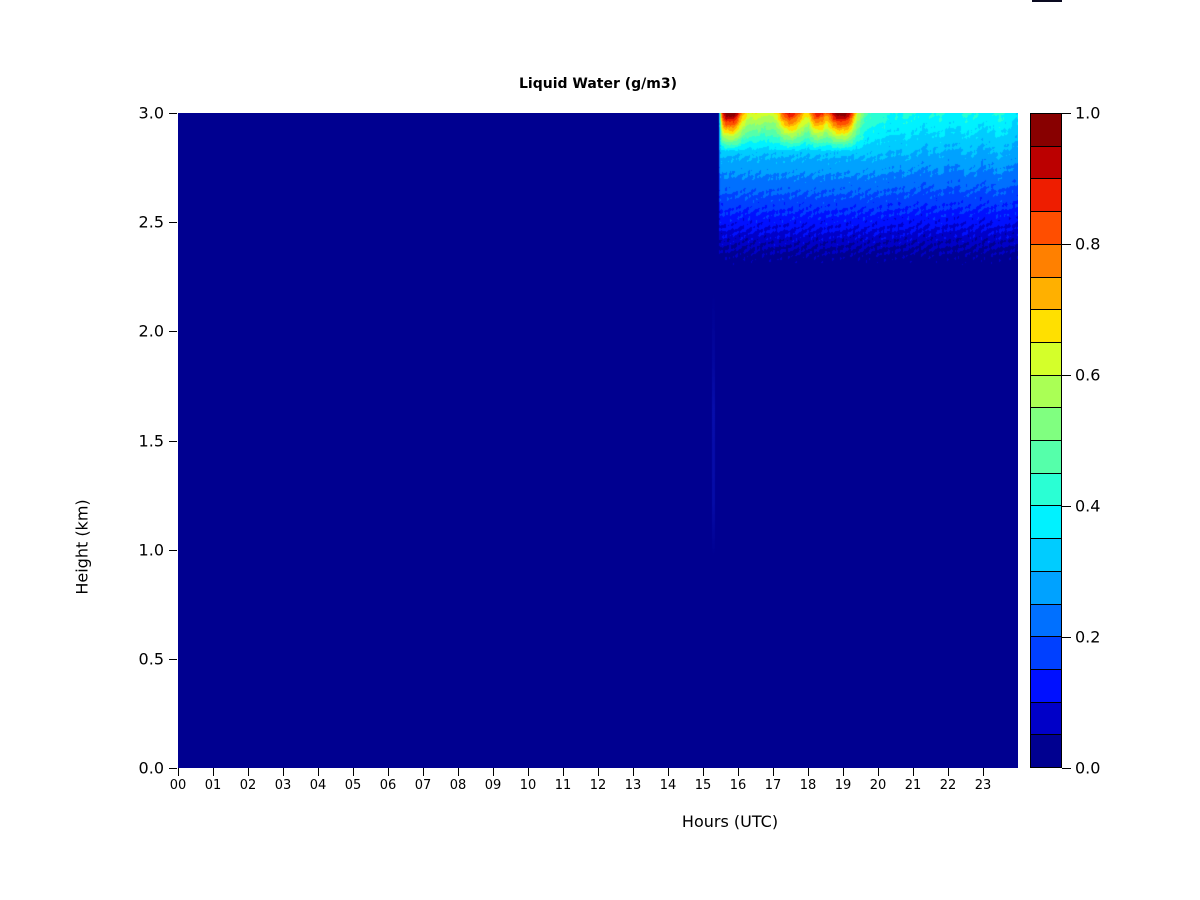 The image size is (1200, 900). What do you see at coordinates (1088, 506) in the screenshot?
I see `colorbar-tick-label: 0.4` at bounding box center [1088, 506].